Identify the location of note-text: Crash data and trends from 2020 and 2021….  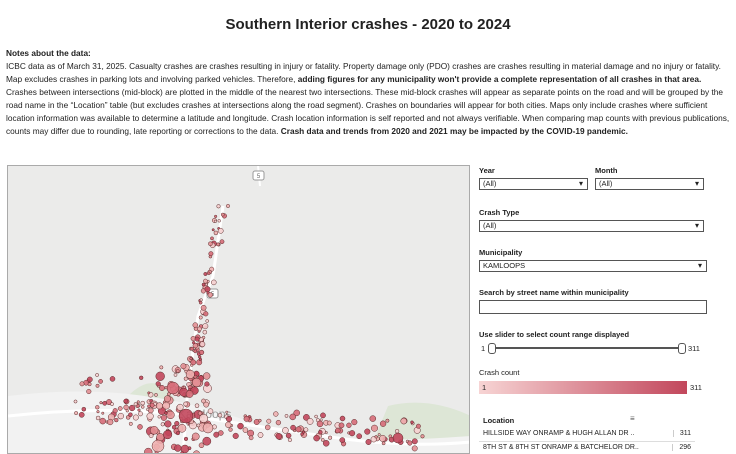
(454, 131).